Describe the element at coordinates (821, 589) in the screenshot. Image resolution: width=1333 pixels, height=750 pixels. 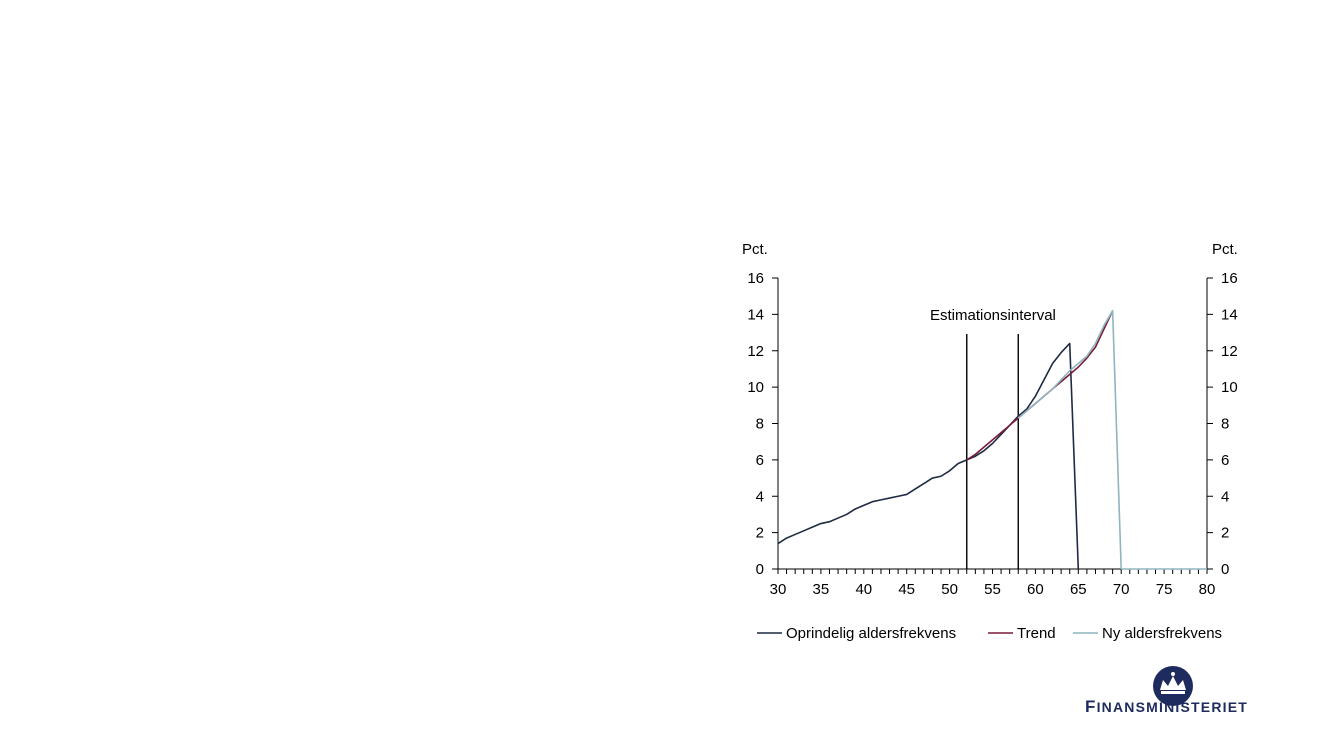
I see `x-tick-label: 35` at that location.